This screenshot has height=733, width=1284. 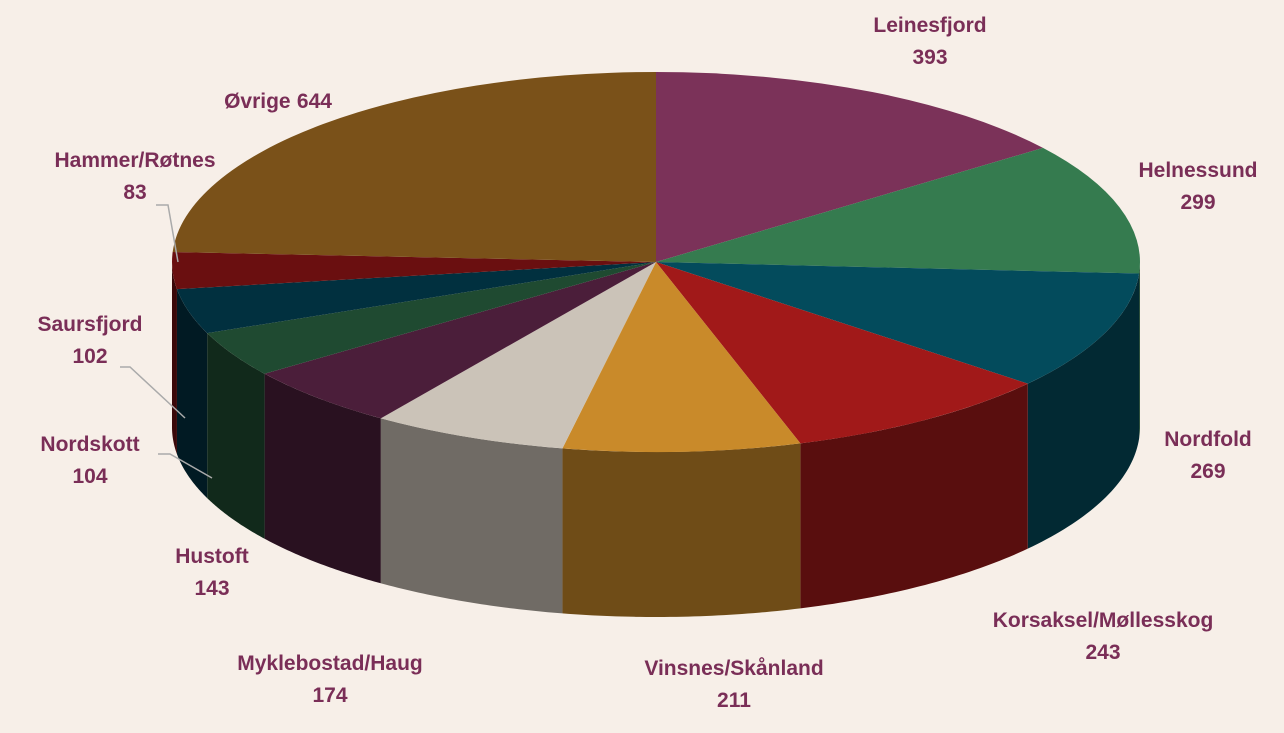 What do you see at coordinates (1198, 170) in the screenshot?
I see `label-name: Helnessund` at bounding box center [1198, 170].